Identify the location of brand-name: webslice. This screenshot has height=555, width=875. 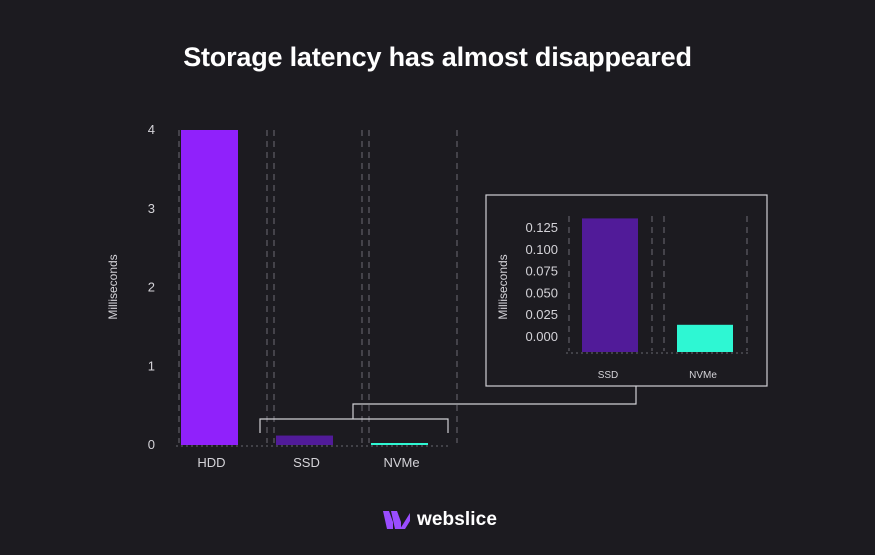
(457, 519).